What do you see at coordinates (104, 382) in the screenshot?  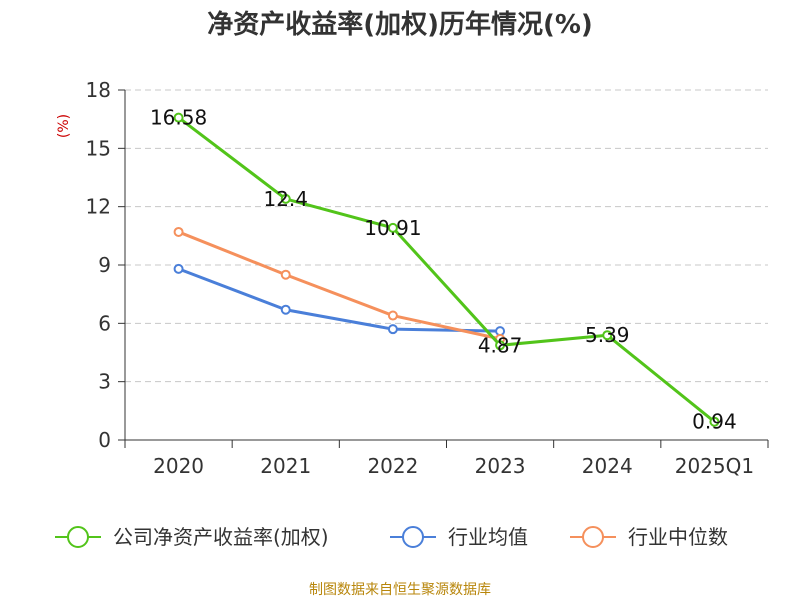 I see `y-tick-label: 3` at bounding box center [104, 382].